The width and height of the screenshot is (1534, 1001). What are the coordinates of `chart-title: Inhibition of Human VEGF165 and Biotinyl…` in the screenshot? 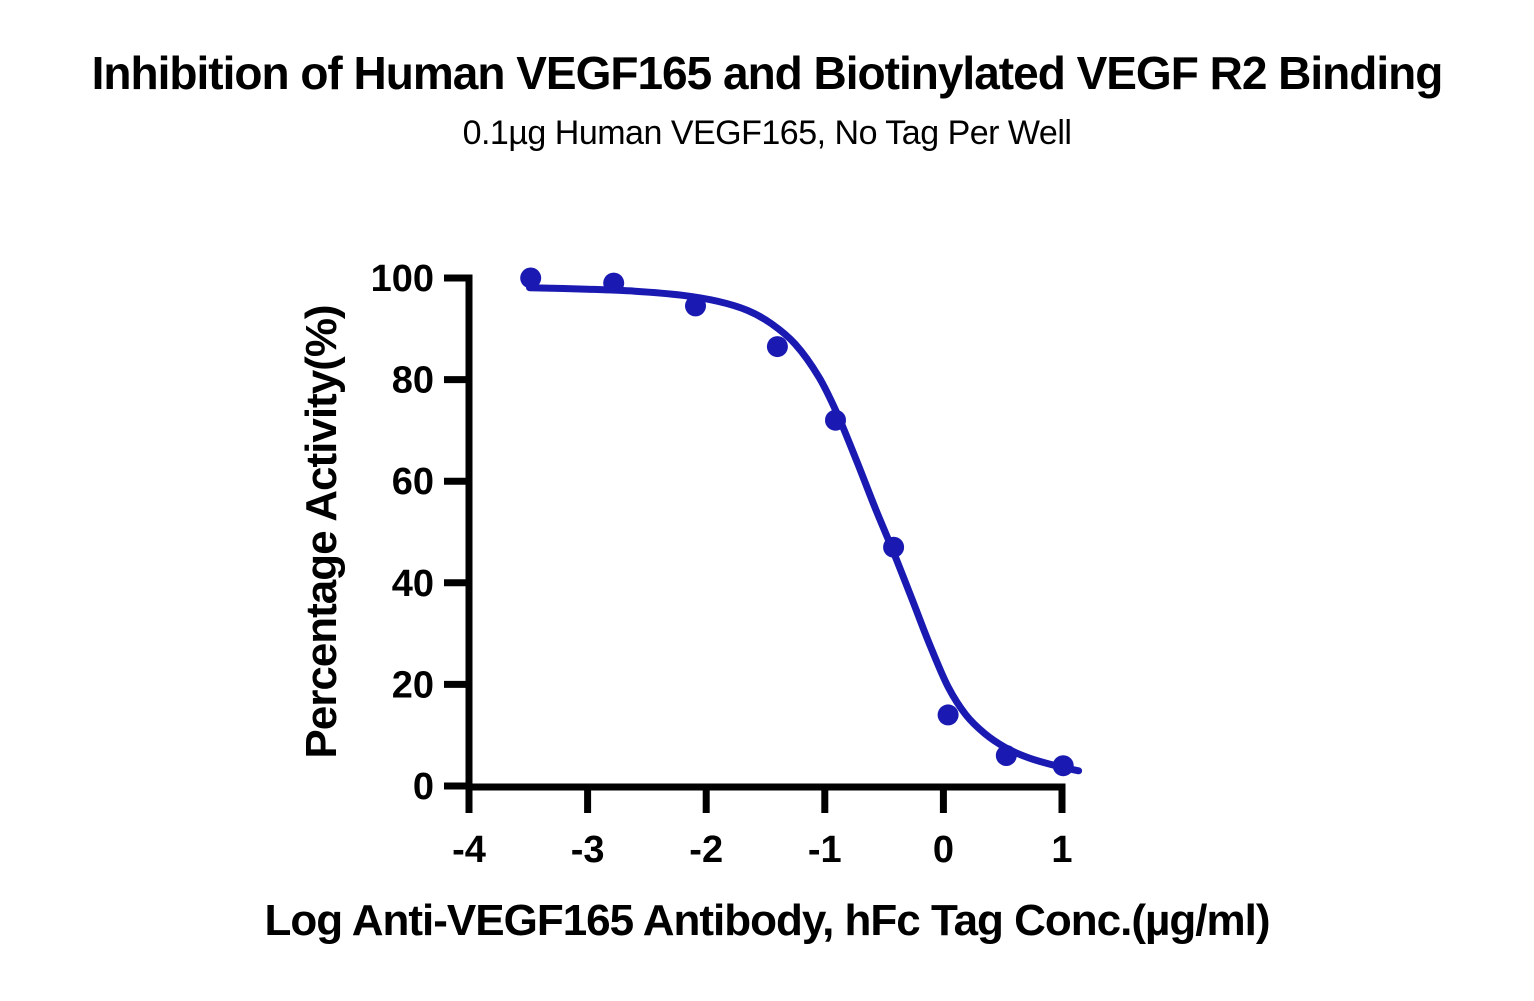 It's located at (767, 73).